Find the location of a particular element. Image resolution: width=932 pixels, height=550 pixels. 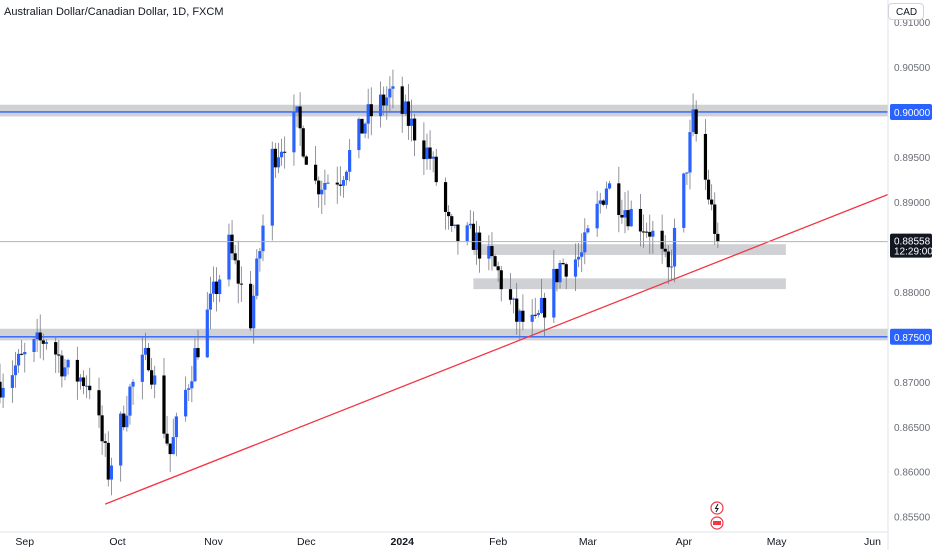

last-price-badge is located at coordinates (911, 245).